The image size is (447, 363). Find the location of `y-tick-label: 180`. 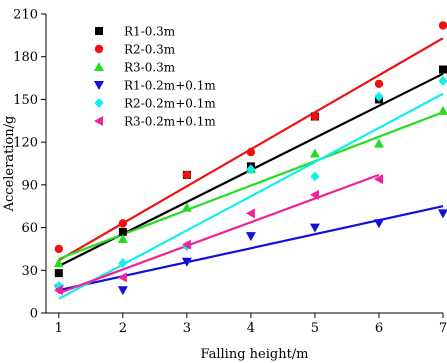

y-tick-label: 180 is located at coordinates (25, 57).